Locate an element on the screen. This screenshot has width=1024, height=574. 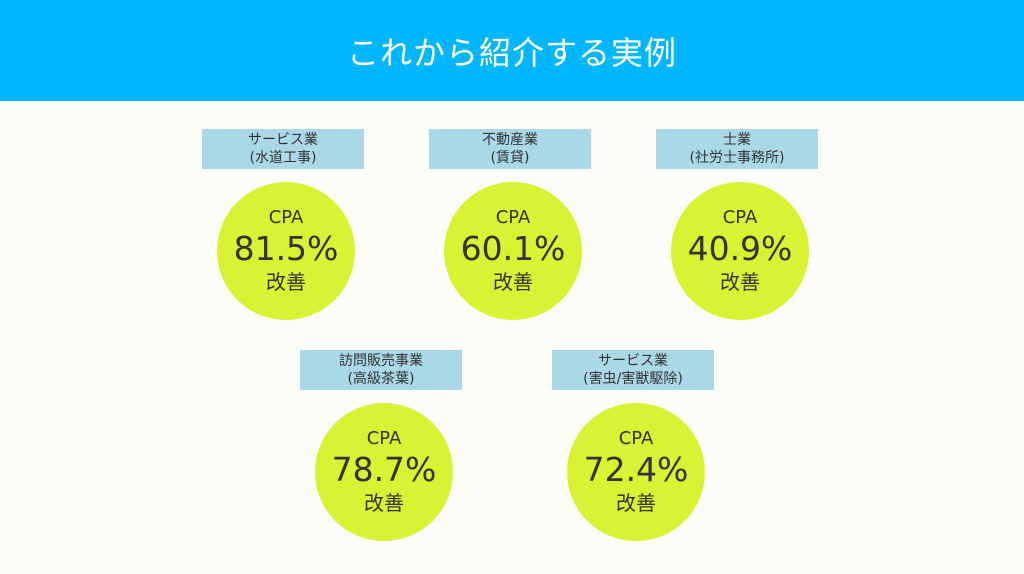
industry-name: 士業 is located at coordinates (737, 140).